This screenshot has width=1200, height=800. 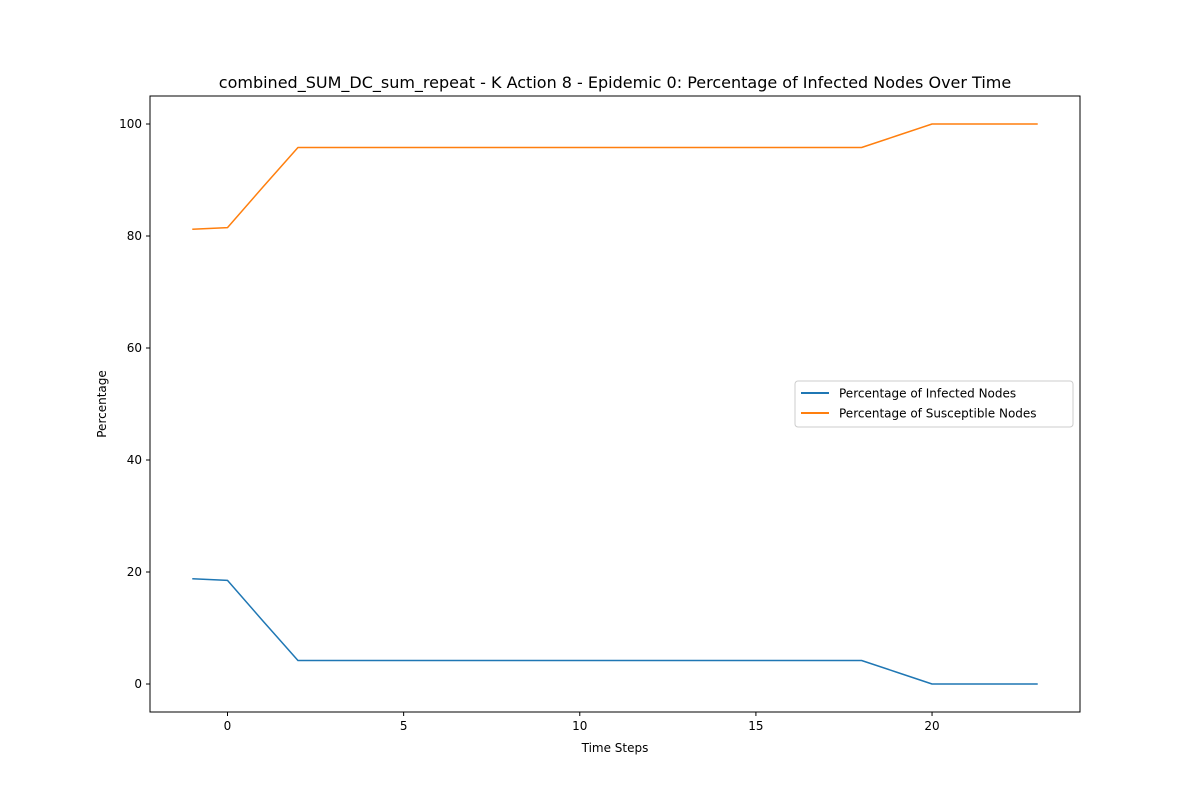 I want to click on x-tick-label: 20, so click(x=931, y=726).